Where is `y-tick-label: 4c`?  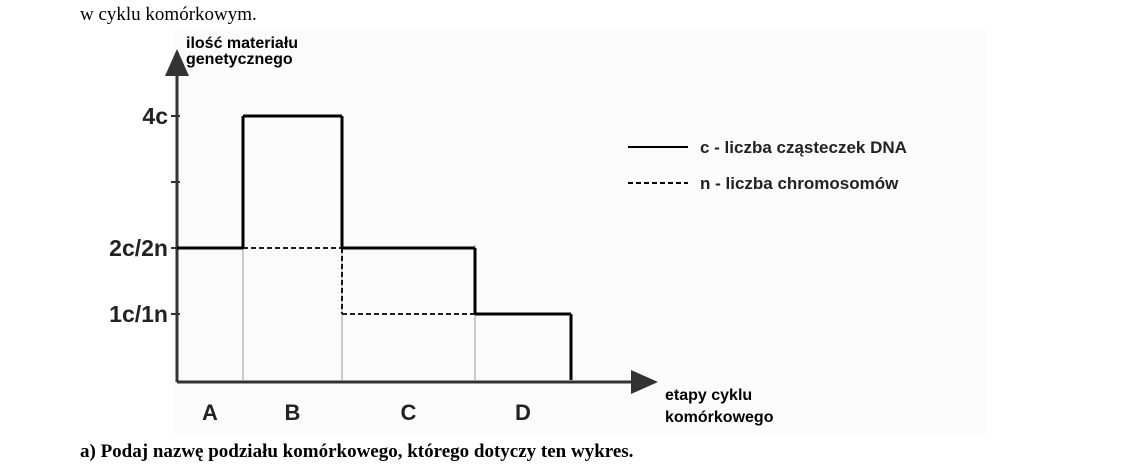 y-tick-label: 4c is located at coordinates (155, 116).